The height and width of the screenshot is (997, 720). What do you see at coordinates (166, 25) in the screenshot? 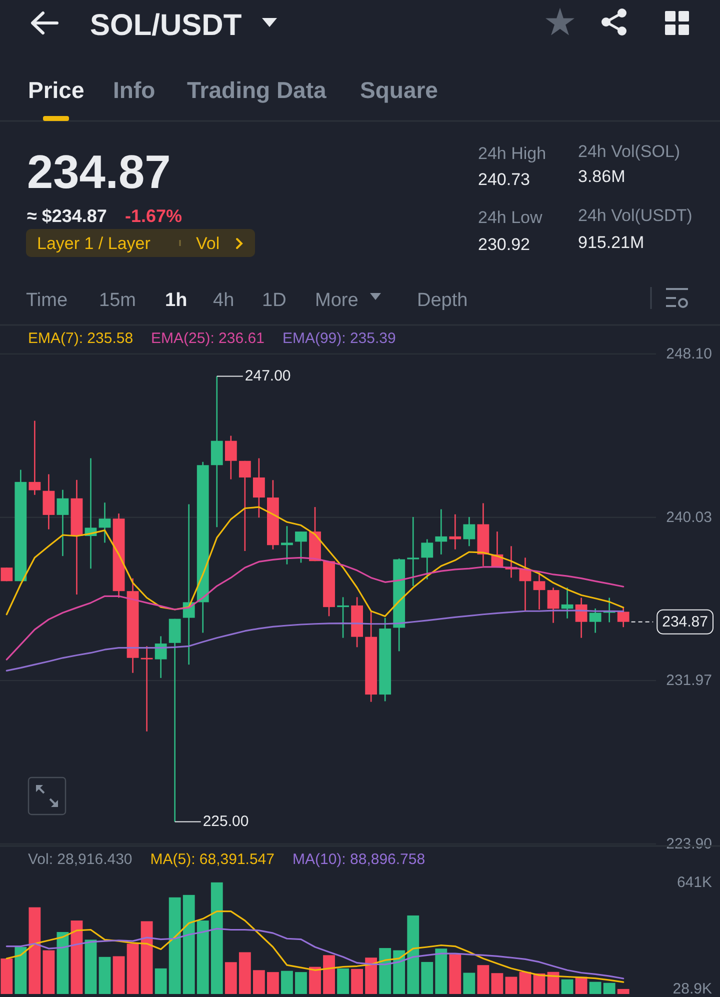
I see `text: SOL/USDT` at bounding box center [166, 25].